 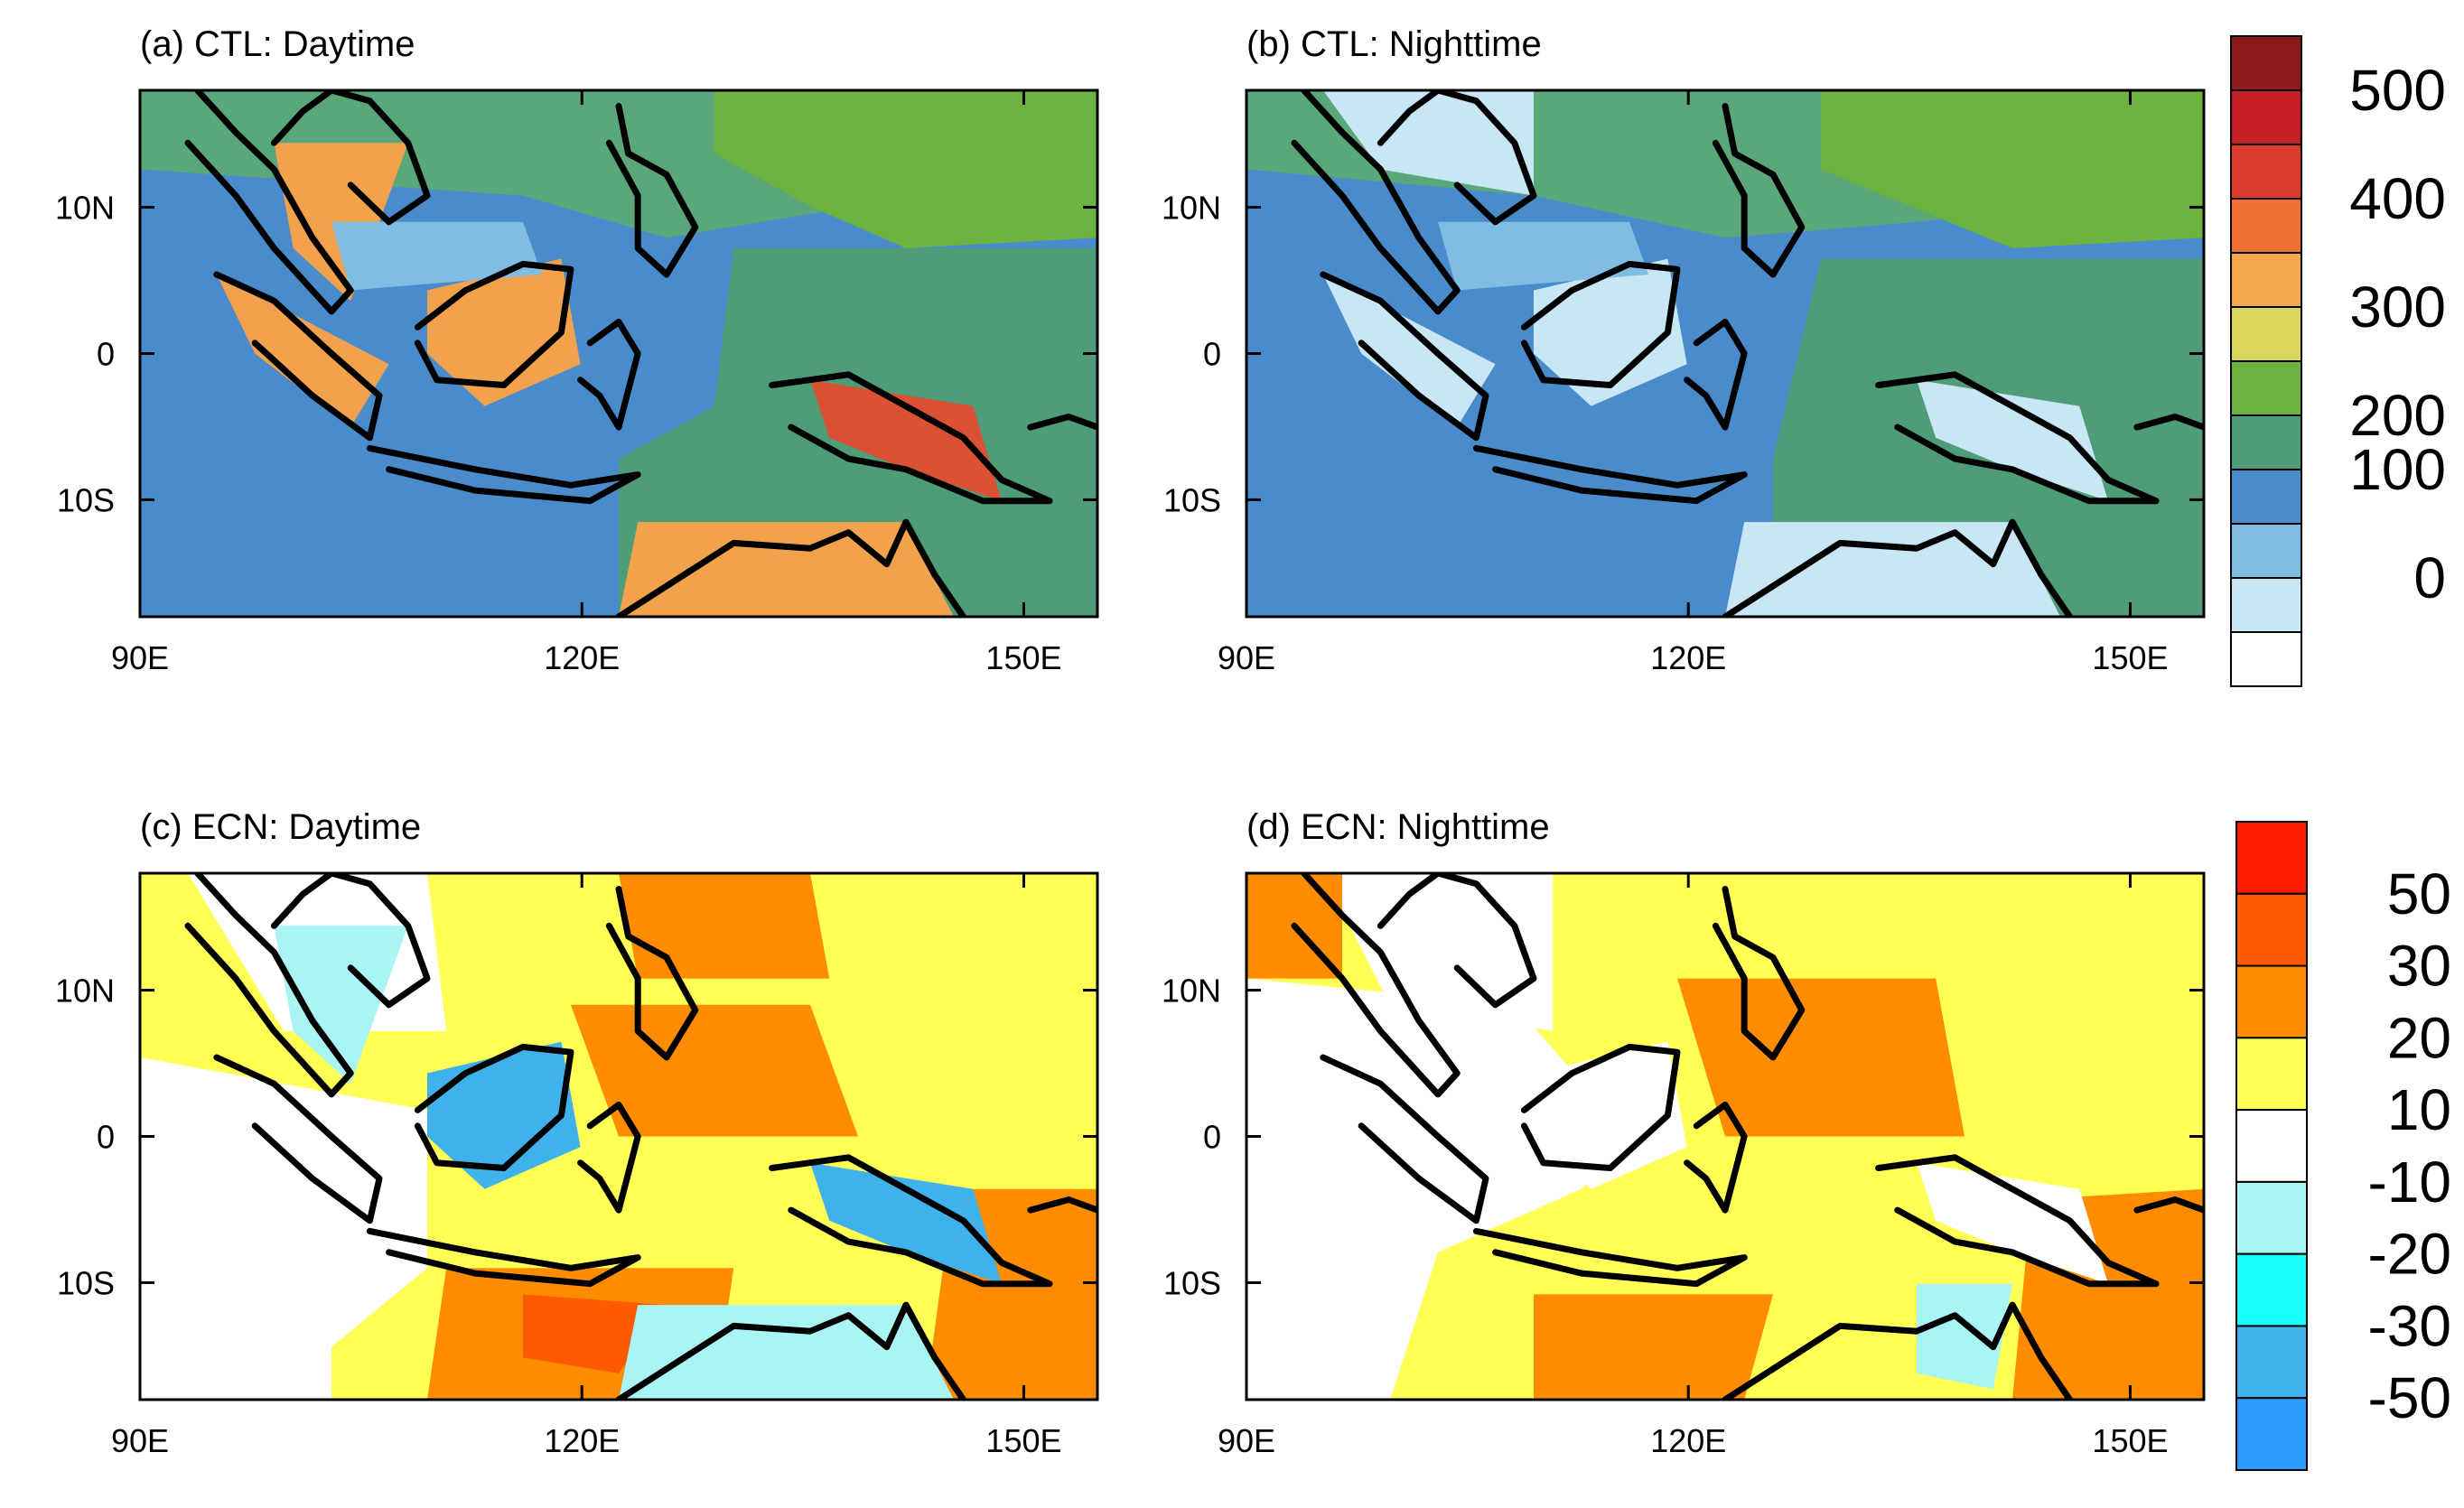 I want to click on colorbar-label: 400, so click(x=2397, y=198).